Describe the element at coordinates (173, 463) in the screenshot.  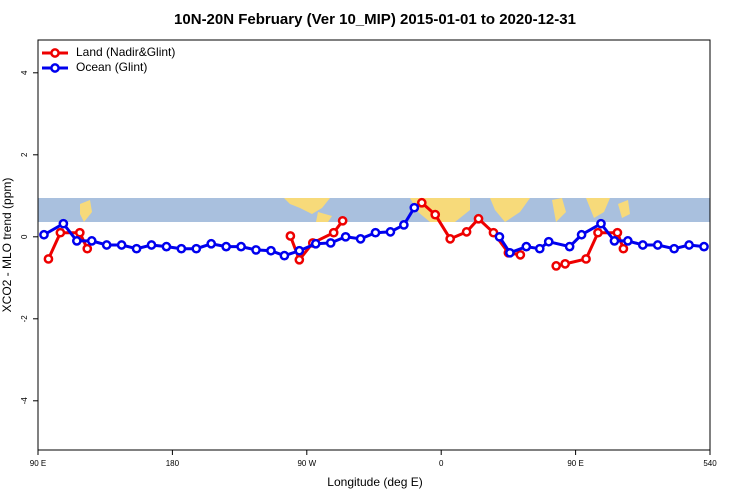
I see `x-tick-label: 180` at that location.